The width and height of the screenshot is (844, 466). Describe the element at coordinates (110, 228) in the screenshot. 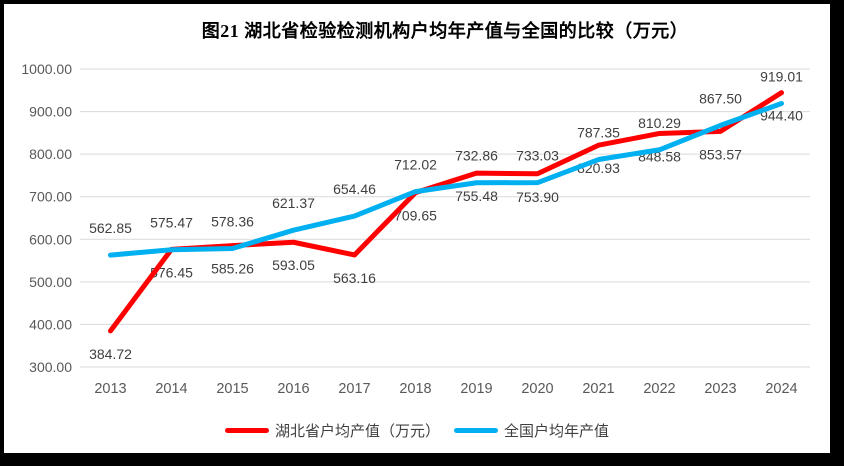

I see `data-label: 562.85` at that location.